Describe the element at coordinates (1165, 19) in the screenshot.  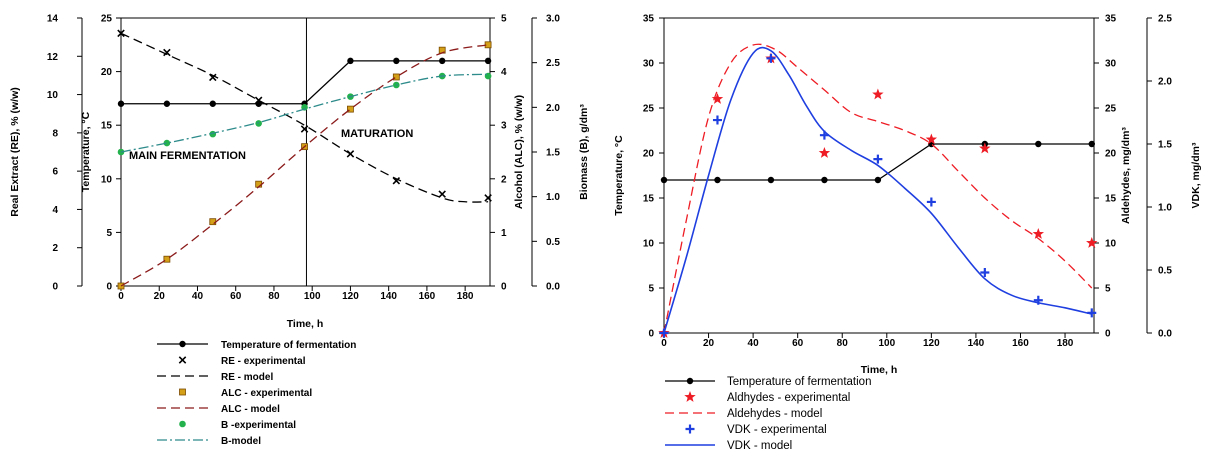
I see `vdk-tick-label: 2.5` at that location.